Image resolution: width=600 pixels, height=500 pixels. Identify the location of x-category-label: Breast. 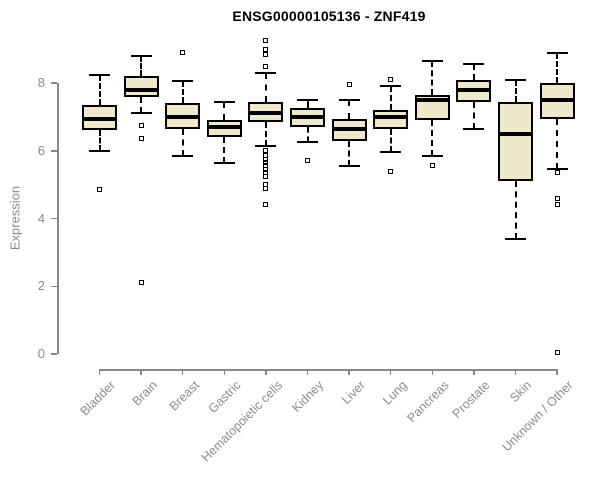
(184, 396).